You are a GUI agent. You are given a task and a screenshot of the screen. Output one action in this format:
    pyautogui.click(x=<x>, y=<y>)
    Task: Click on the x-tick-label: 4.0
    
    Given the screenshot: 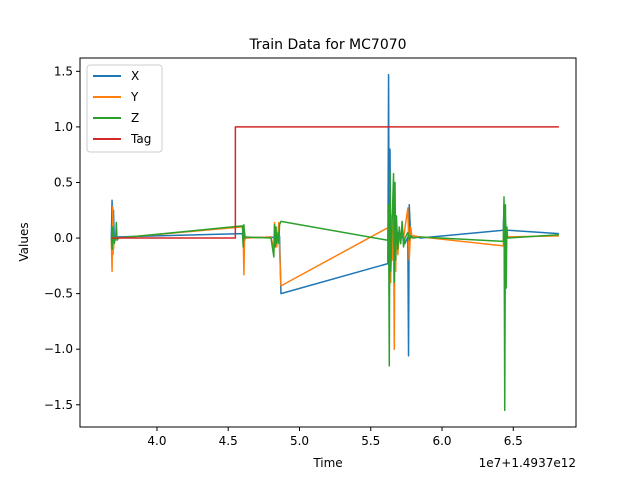 What is the action you would take?
    pyautogui.click(x=156, y=441)
    